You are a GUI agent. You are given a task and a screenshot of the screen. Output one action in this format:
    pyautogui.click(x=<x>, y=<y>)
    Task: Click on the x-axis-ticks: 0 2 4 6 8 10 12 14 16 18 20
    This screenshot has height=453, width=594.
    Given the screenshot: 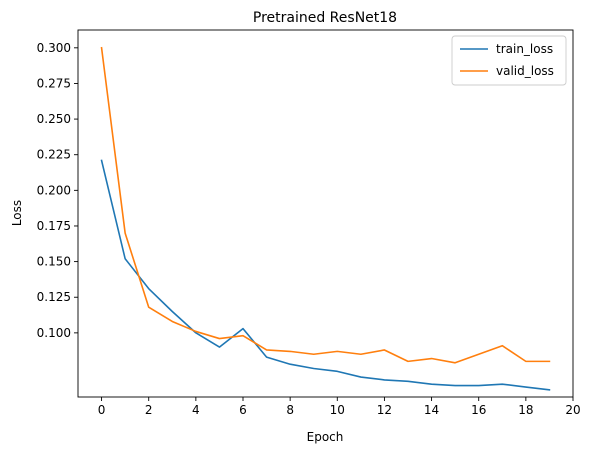 What is the action you would take?
    pyautogui.click(x=339, y=407)
    